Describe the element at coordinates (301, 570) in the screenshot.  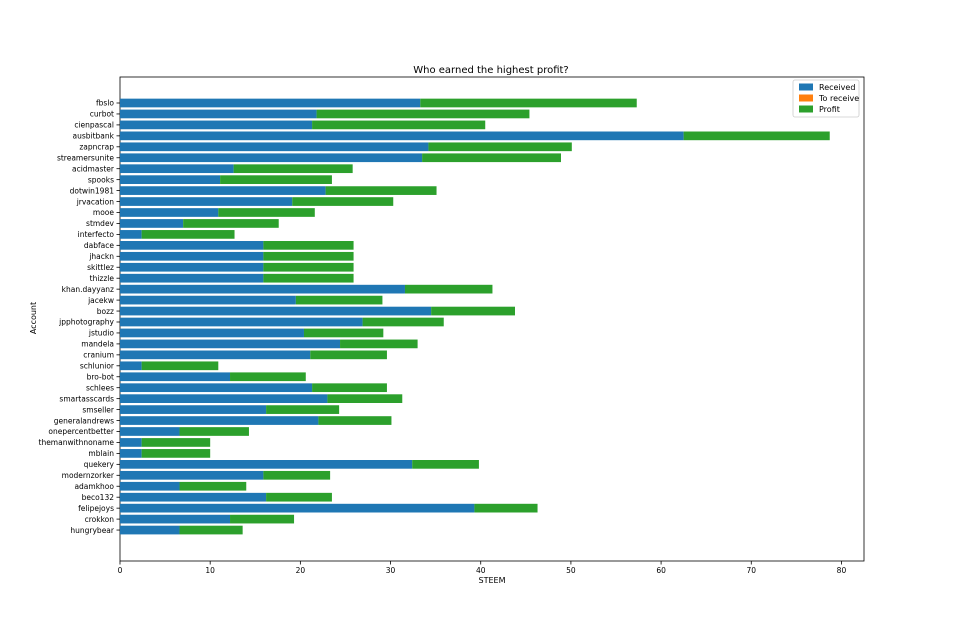
I see `x-tick-label: 20` at that location.